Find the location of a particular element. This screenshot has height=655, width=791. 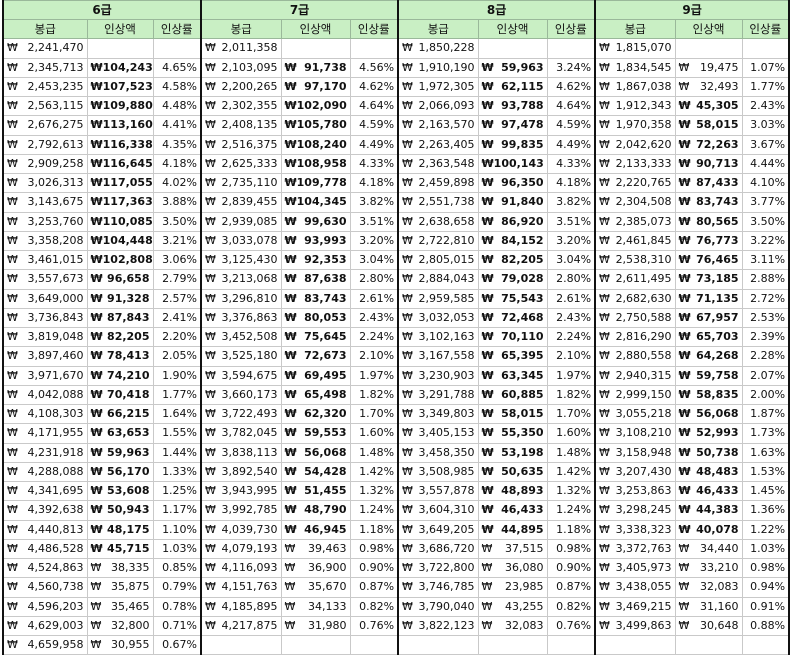

rate-cell: 0.67% is located at coordinates (177, 644).